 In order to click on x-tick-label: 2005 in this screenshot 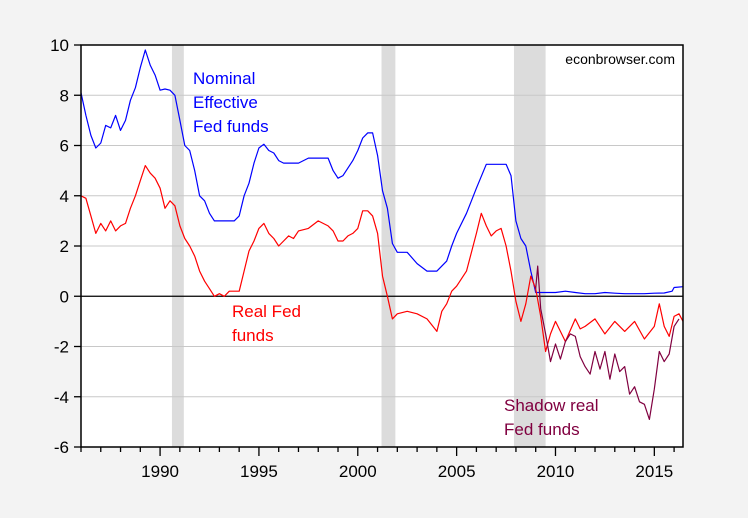, I will do `click(457, 471)`.